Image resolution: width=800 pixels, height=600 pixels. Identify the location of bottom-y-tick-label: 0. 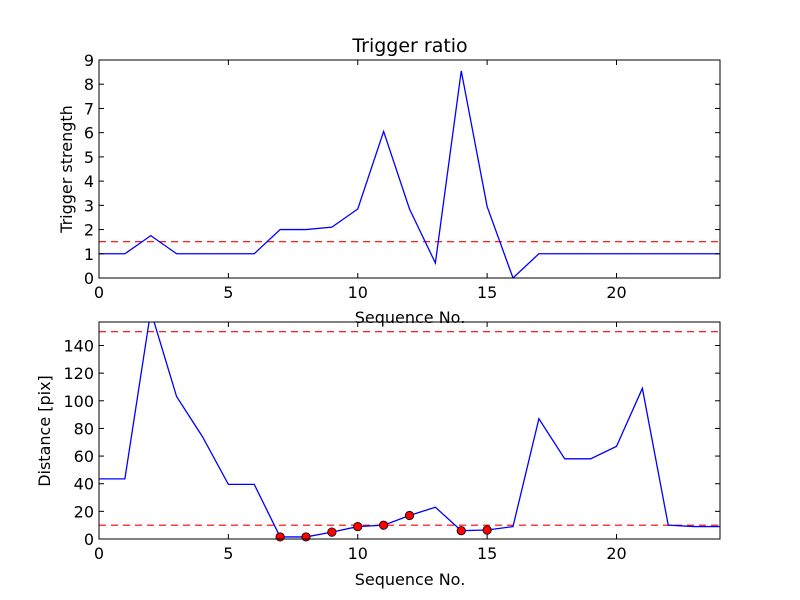
(89, 539).